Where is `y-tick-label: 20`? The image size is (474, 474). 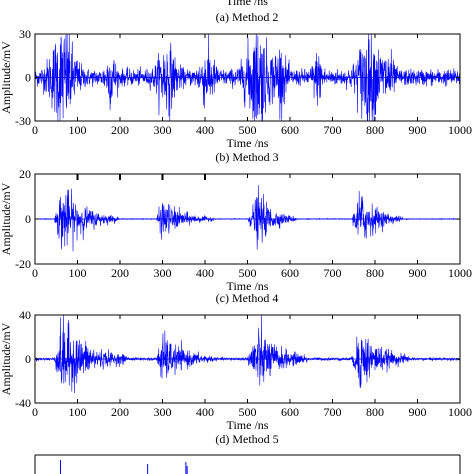
y-tick-label: 20 is located at coordinates (25, 174).